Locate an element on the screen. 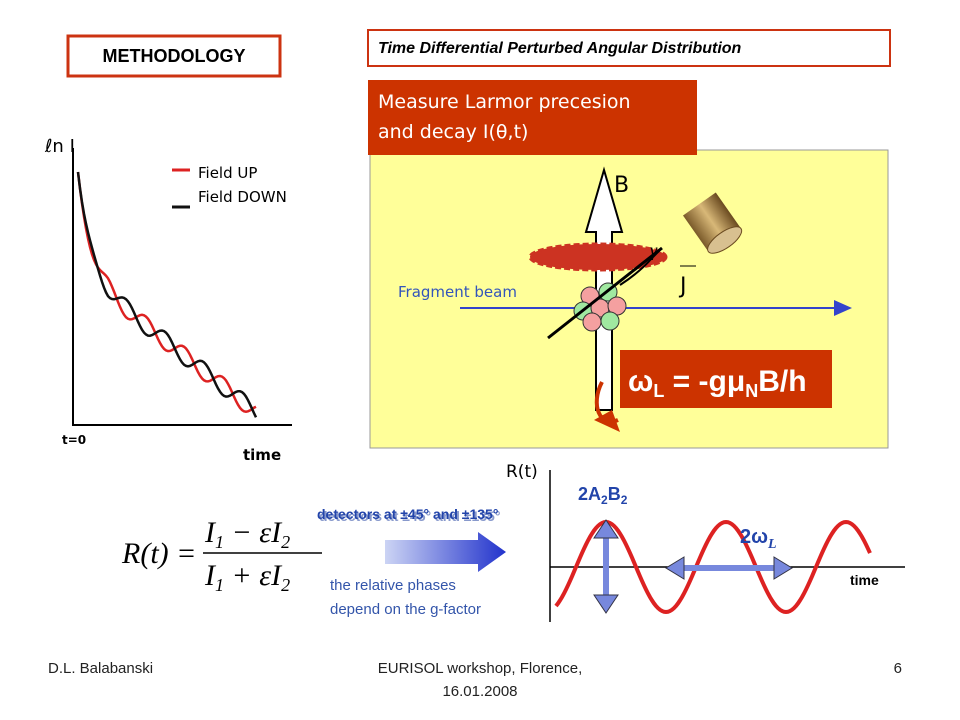 This screenshot has height=720, width=960. detector is located at coordinates (712, 223).